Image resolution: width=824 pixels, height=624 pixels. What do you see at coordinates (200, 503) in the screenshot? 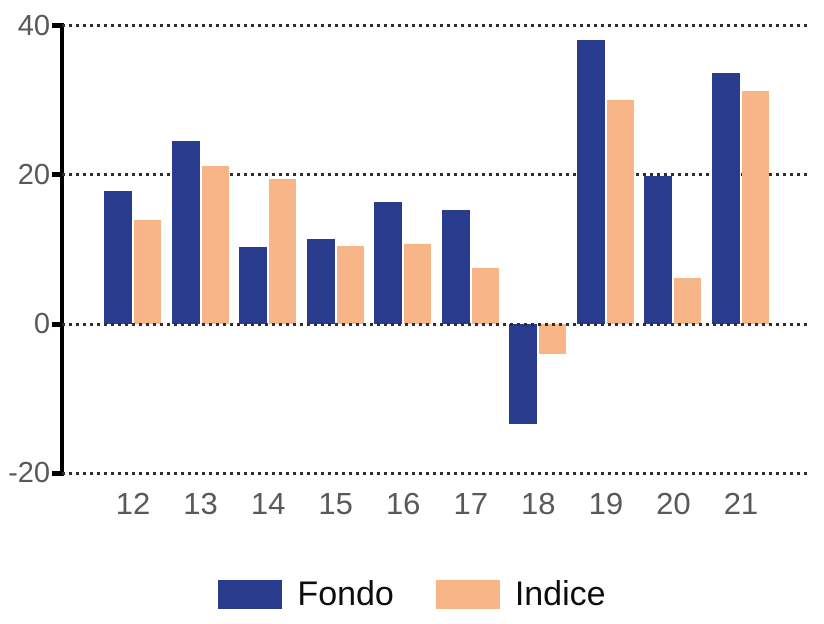
I see `x-tick-label-13: 13` at bounding box center [200, 503].